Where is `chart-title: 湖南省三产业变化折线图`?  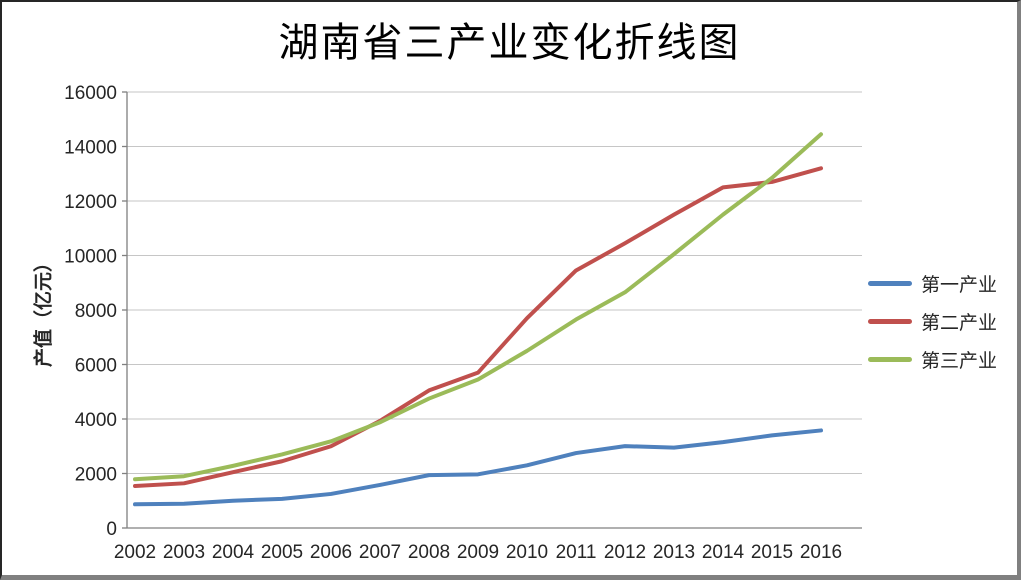 chart-title: 湖南省三产业变化折线图 is located at coordinates (509, 42).